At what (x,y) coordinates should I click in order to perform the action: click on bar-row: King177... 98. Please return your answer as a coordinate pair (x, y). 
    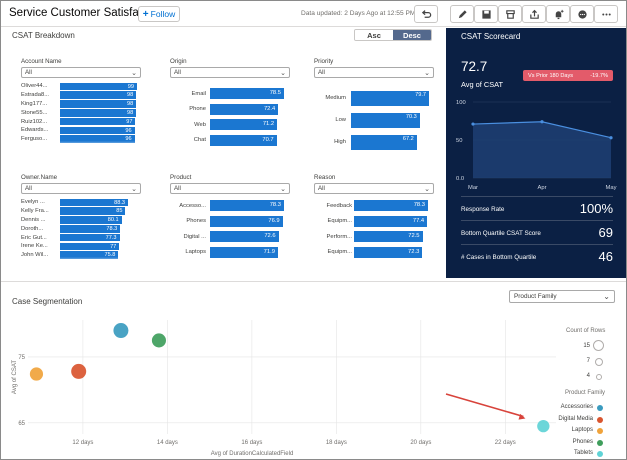
    Looking at the image, I should click on (81, 104).